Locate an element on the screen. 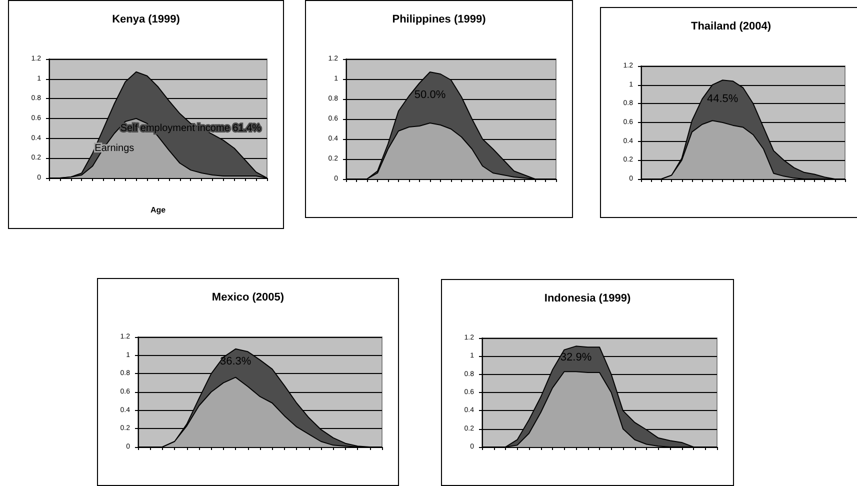  chart-title: Mexico (2005) is located at coordinates (248, 298).